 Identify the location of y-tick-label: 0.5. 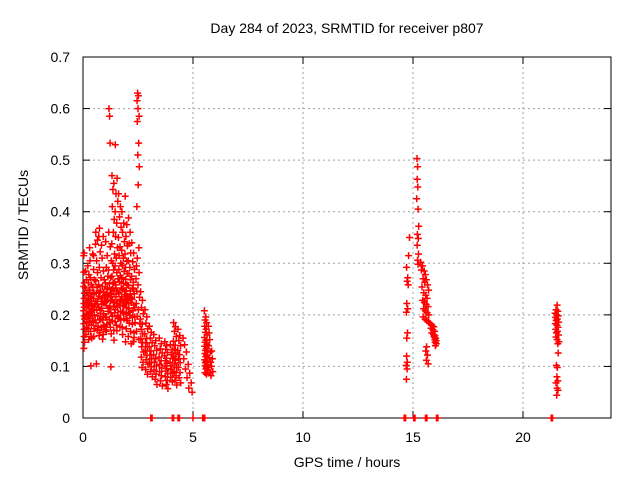
(61, 160).